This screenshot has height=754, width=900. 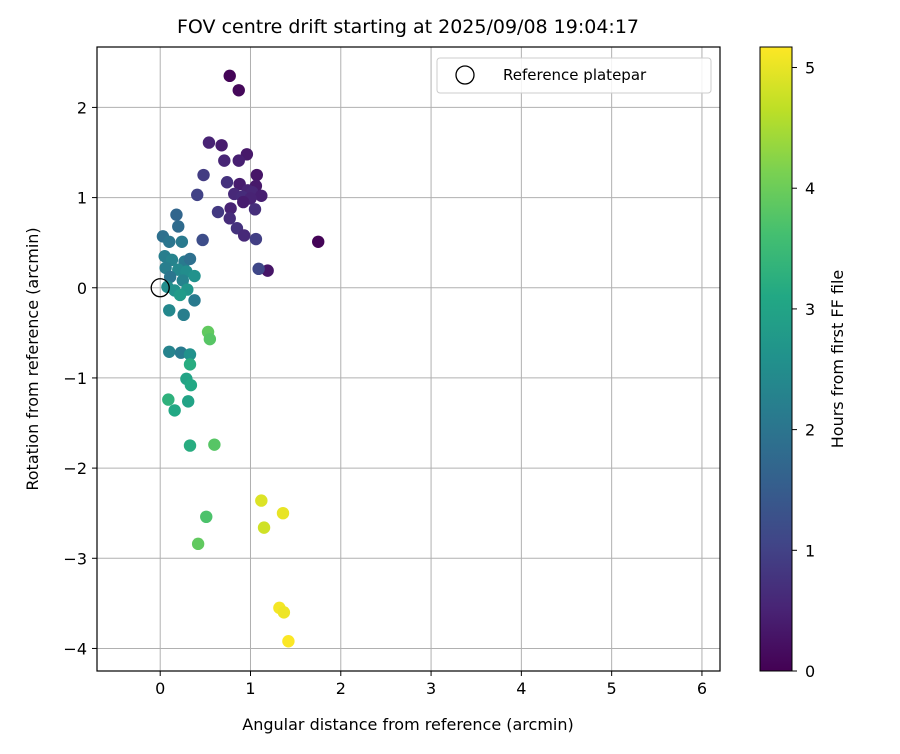 I want to click on x-axis-label: Angular distance from reference (arcmin), so click(x=407, y=724).